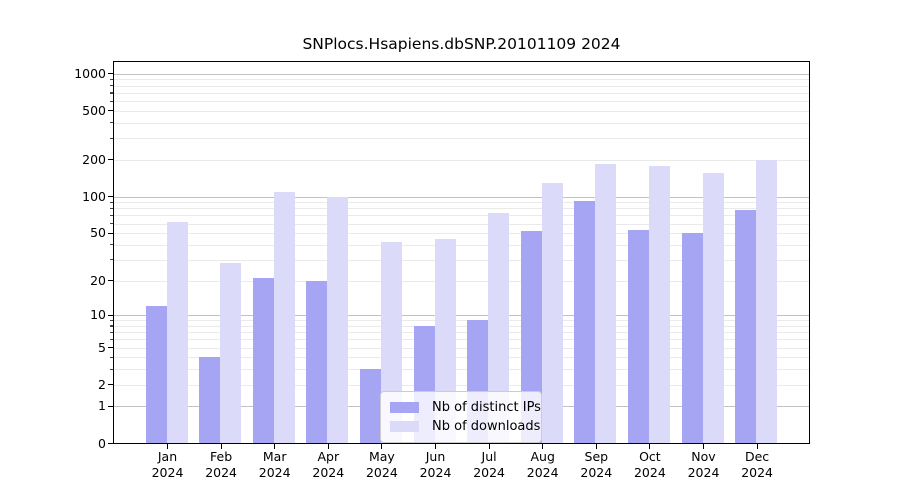 The image size is (900, 500). Describe the element at coordinates (274, 456) in the screenshot. I see `month-name: Mar` at that location.